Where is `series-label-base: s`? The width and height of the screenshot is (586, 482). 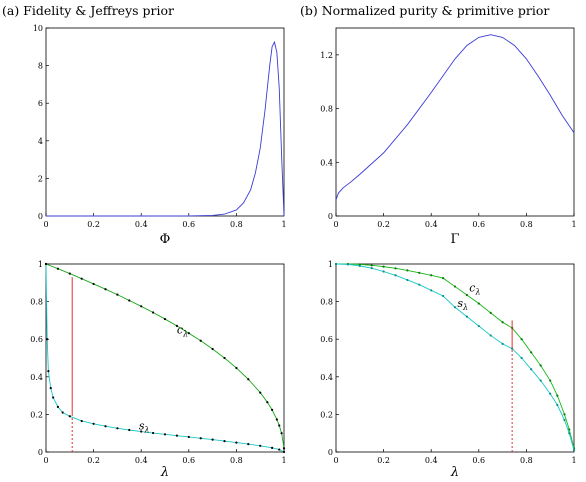
series-label-base: s is located at coordinates (460, 303).